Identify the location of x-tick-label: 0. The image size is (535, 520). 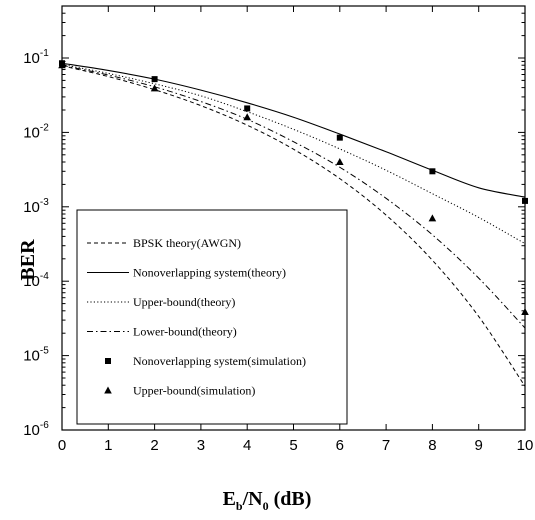
(62, 445).